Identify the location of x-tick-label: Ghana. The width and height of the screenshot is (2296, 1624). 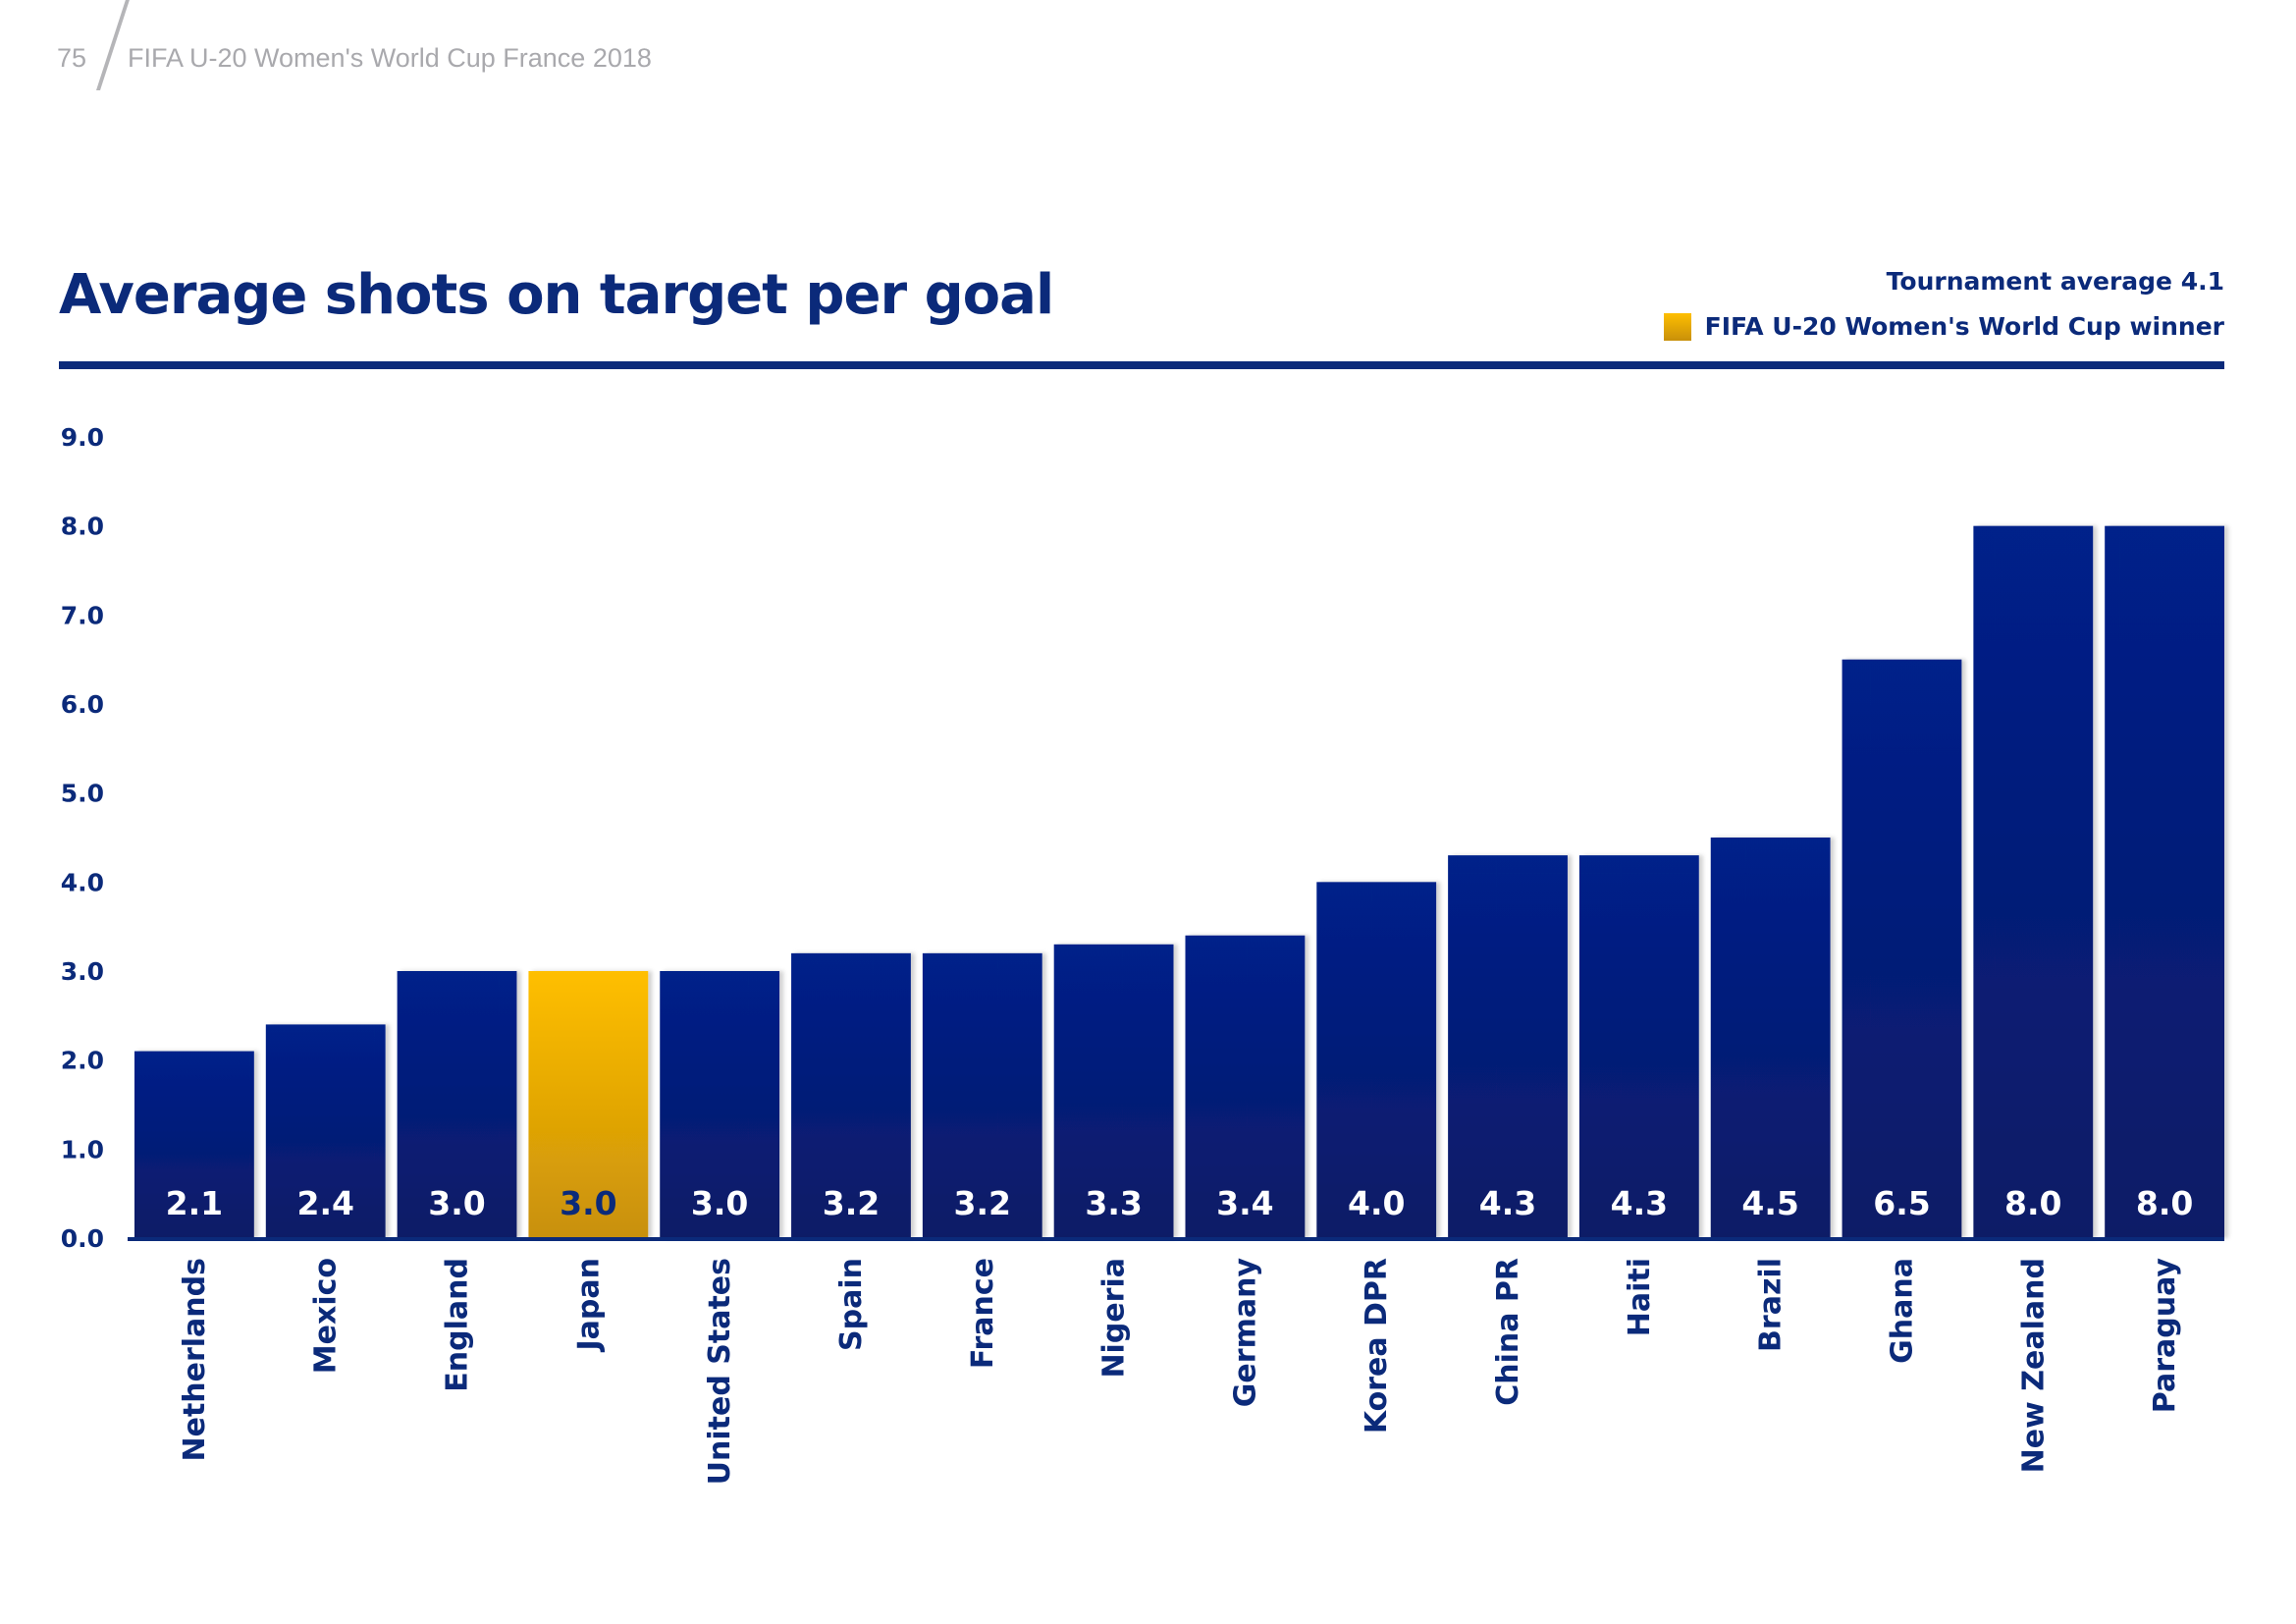
(1902, 1311).